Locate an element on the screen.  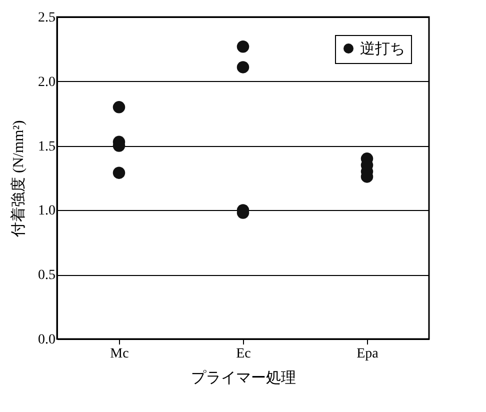
y-tick-label: 1.0 is located at coordinates (47, 211).